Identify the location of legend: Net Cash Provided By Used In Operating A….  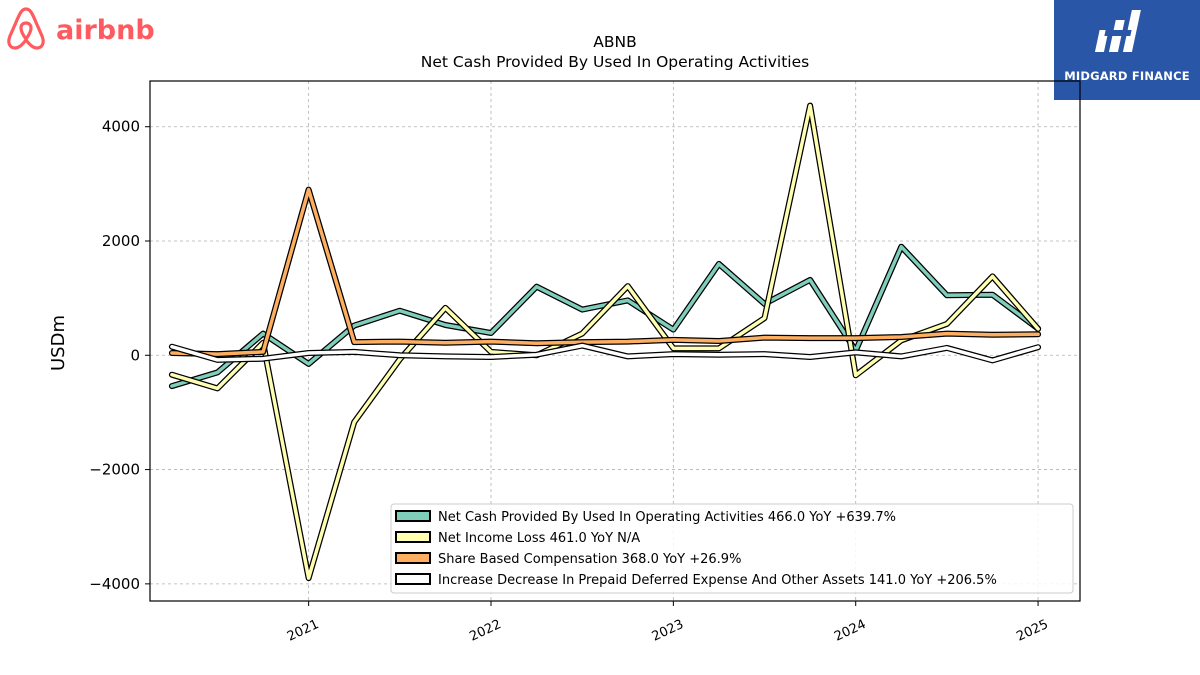
(732, 548).